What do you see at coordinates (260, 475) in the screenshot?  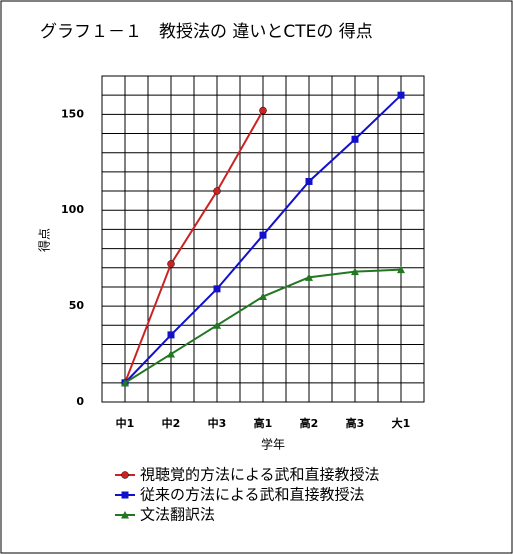 I see `legend-label: 視聴覚的方法による武和直接教授法` at bounding box center [260, 475].